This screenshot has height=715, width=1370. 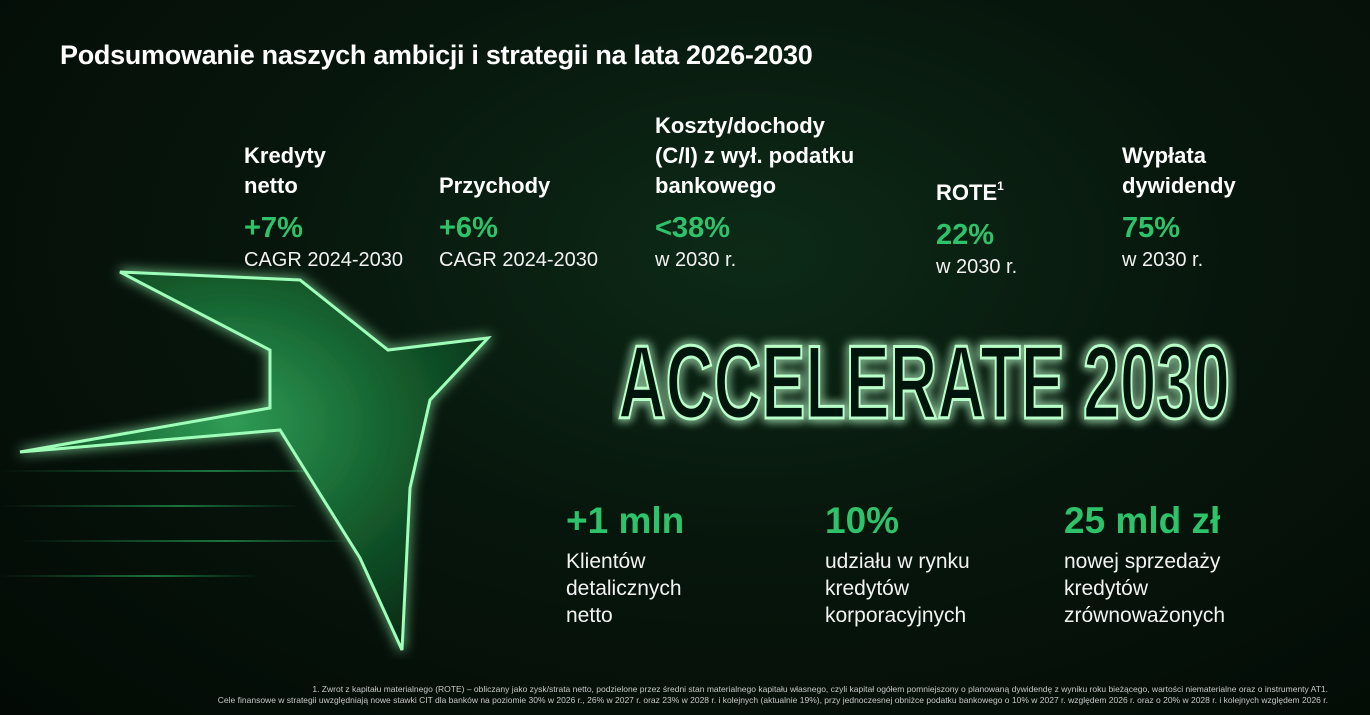 I want to click on kpi-kredyty-netto: Kredyty netto +7% CAGR 2024-2030, so click(x=323, y=207).